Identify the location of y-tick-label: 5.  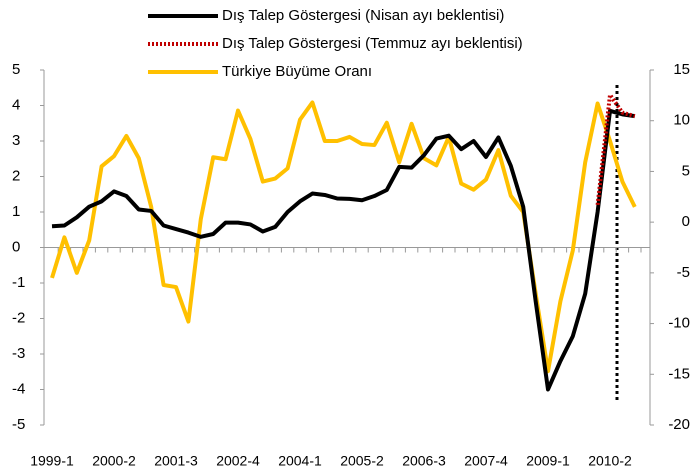
(16, 69).